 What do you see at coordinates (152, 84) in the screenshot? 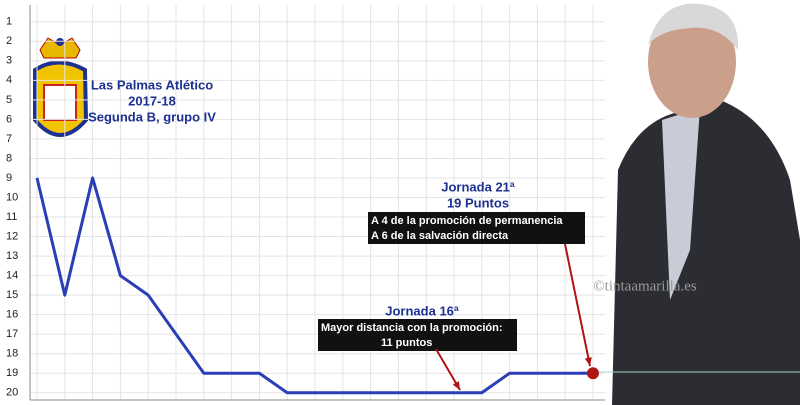
I see `chart-title: Las Palmas Atlético` at bounding box center [152, 84].